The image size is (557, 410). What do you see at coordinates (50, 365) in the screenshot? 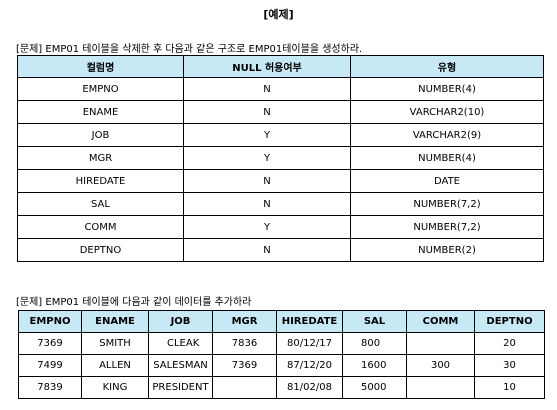
I see `empno-cell: 7499` at bounding box center [50, 365].